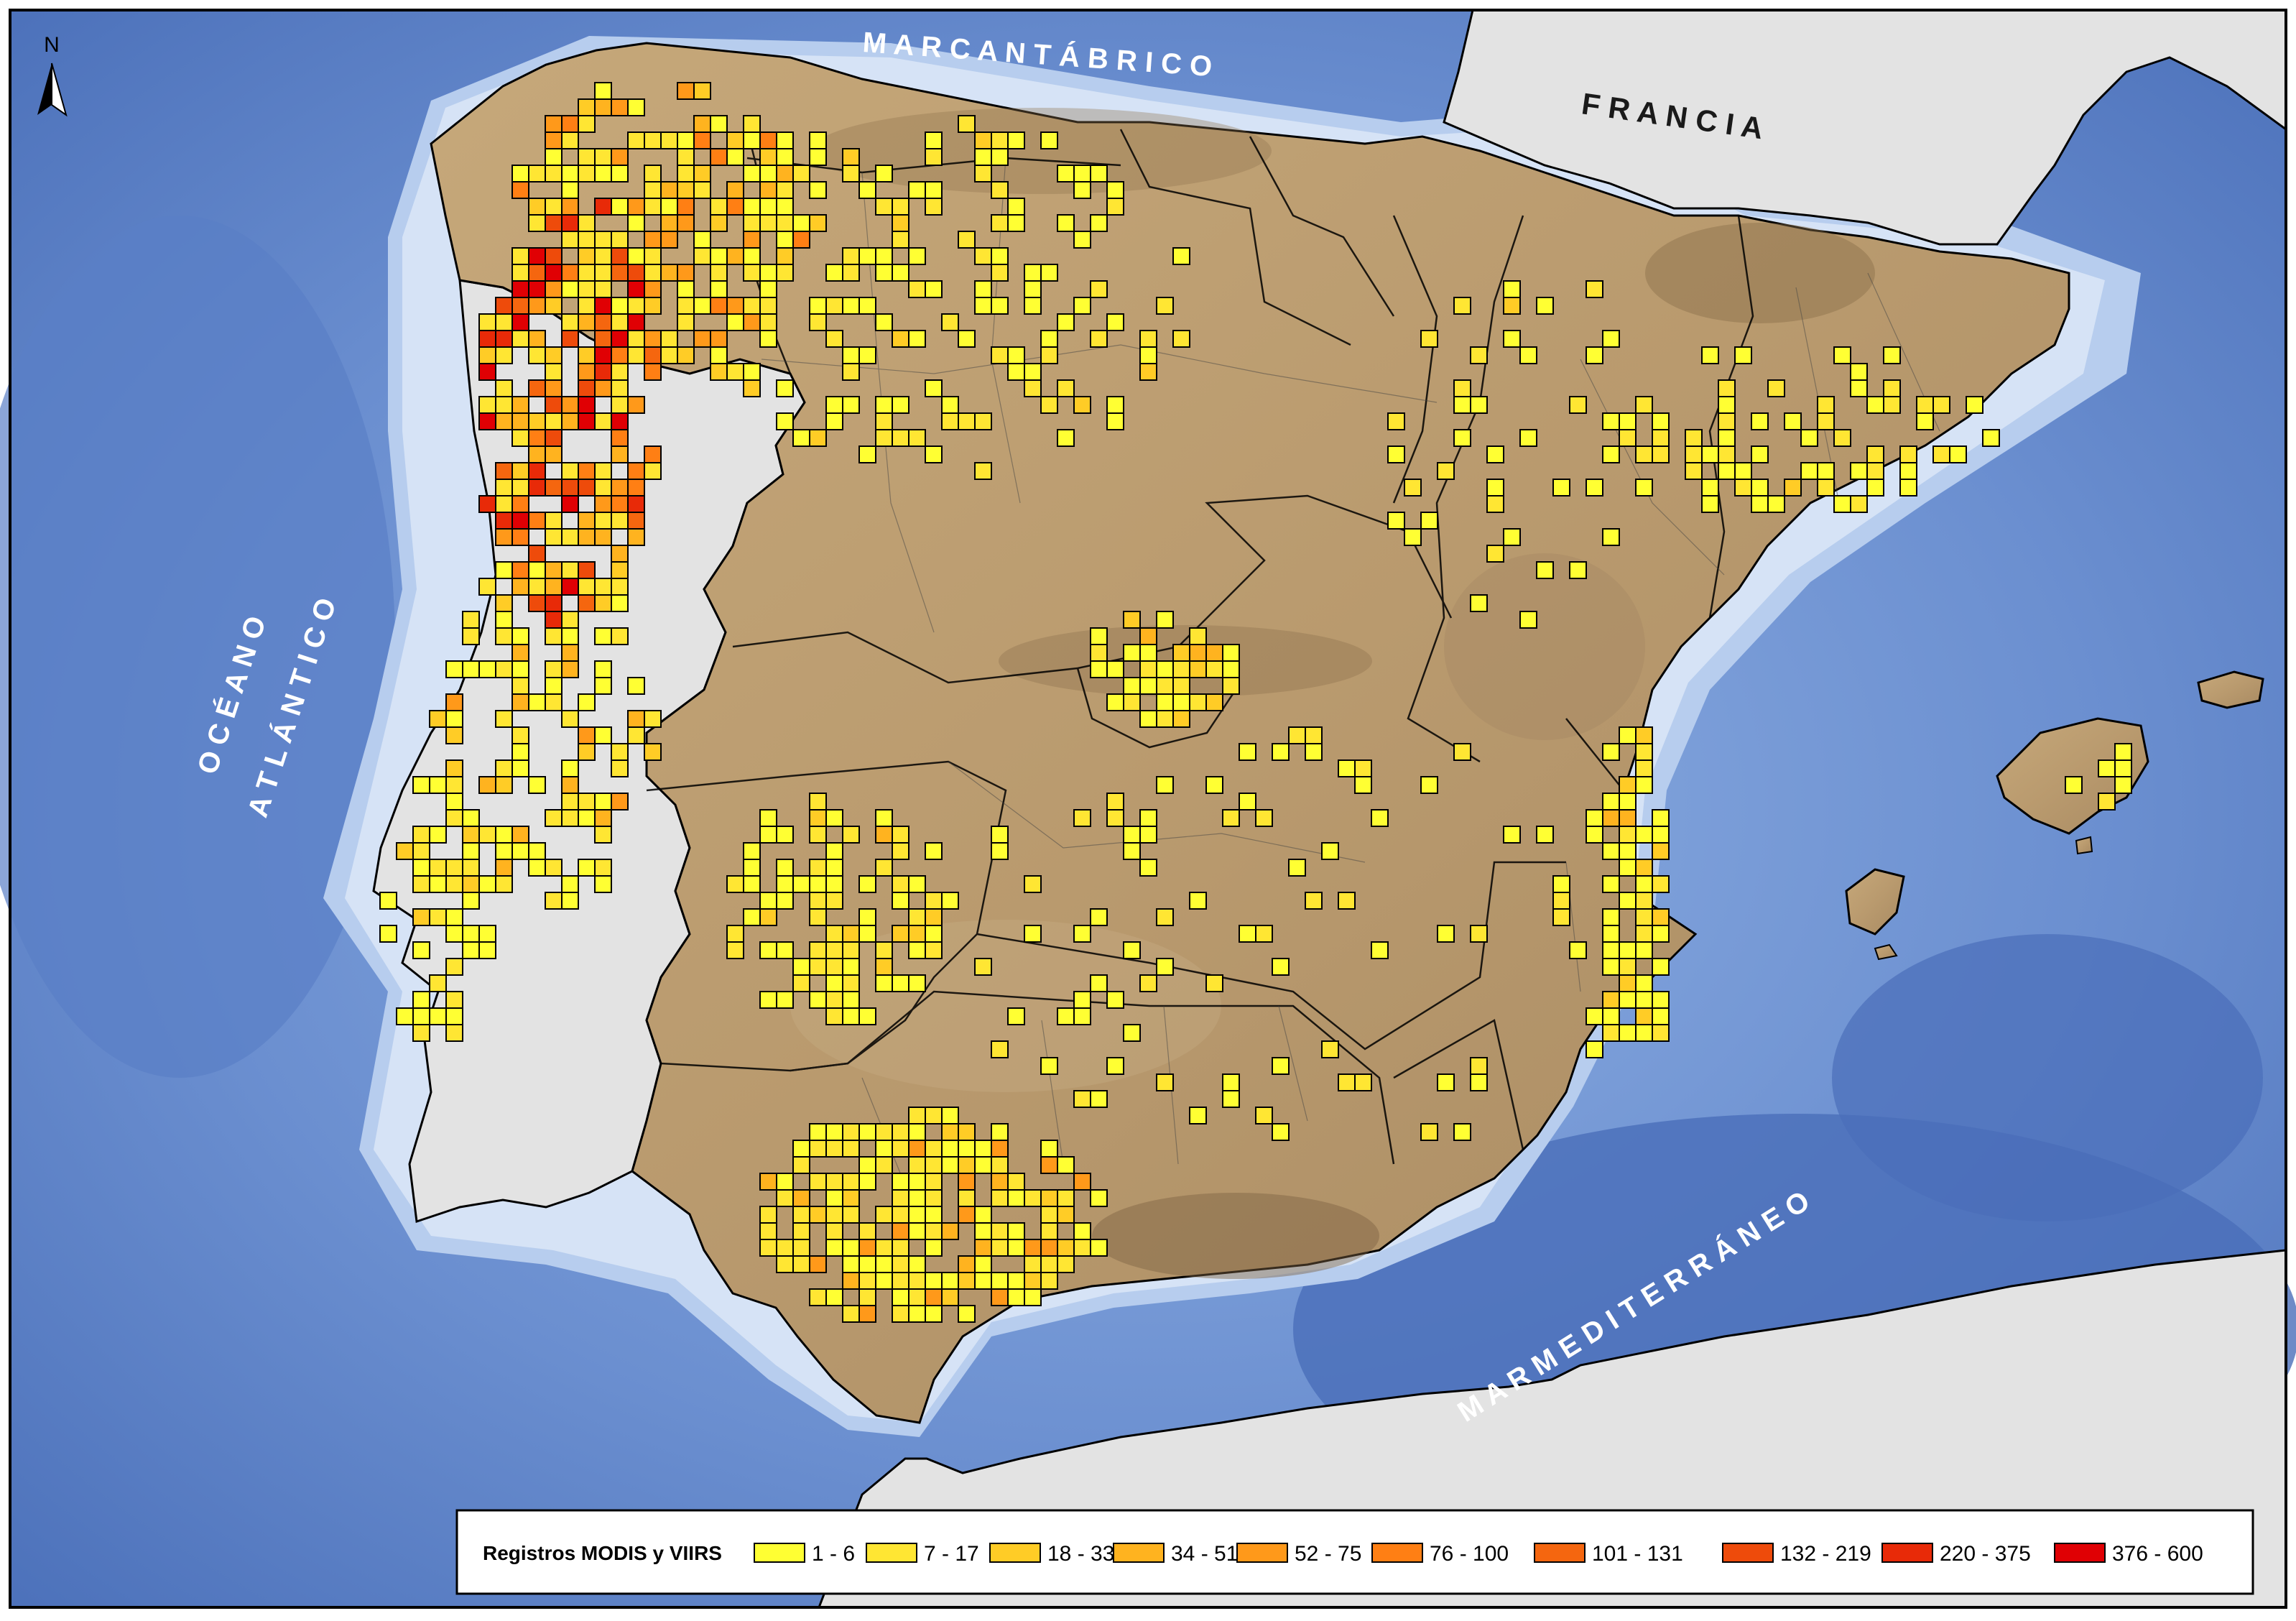 Image resolution: width=2296 pixels, height=1621 pixels. I want to click on cantabrian-relief, so click(1042, 151).